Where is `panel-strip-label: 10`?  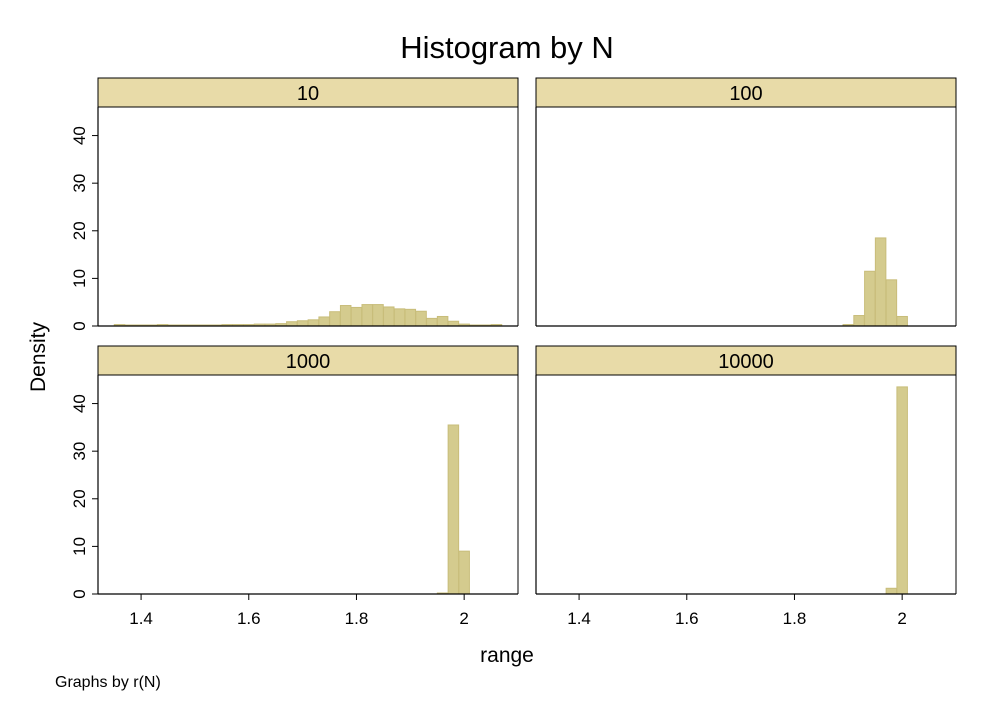
panel-strip-label: 10 is located at coordinates (308, 94).